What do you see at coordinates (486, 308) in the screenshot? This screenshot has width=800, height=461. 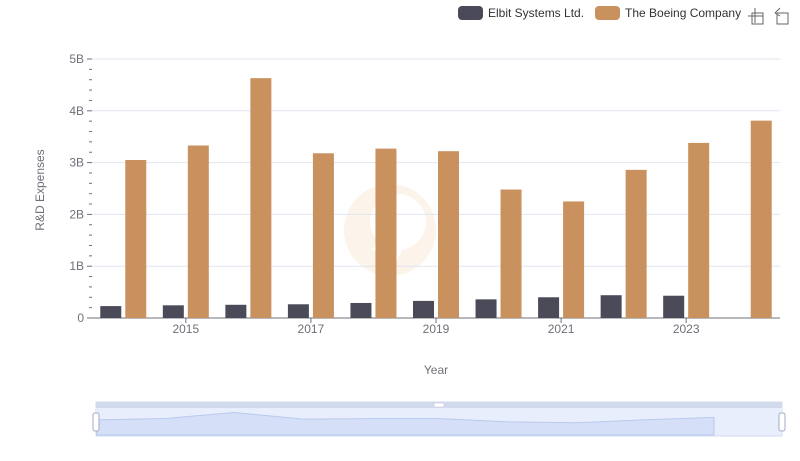 I see `bar-elbit-2020` at bounding box center [486, 308].